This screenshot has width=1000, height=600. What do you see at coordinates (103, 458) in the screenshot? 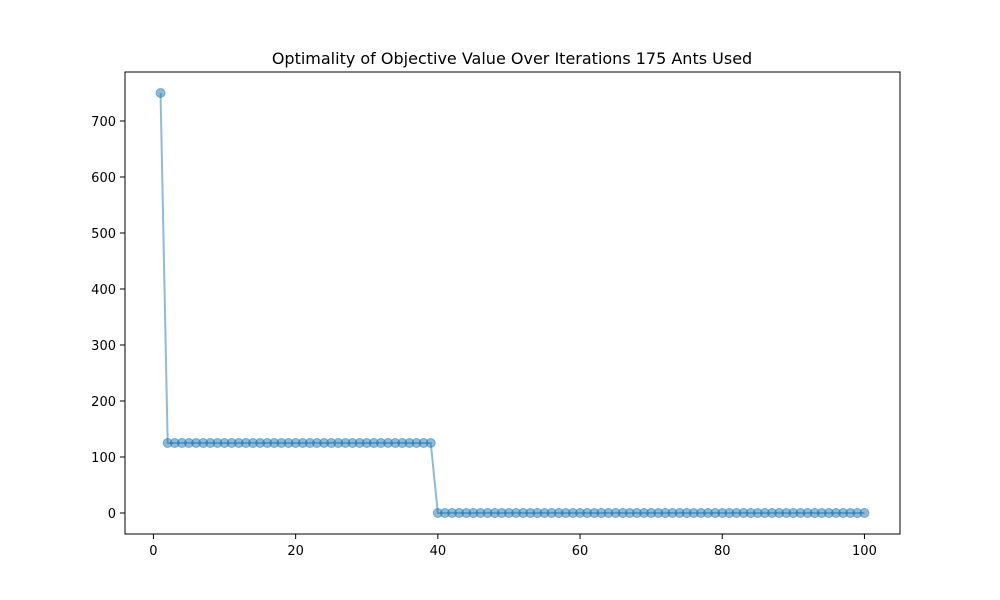
I see `y-tick-label: 100` at bounding box center [103, 458].